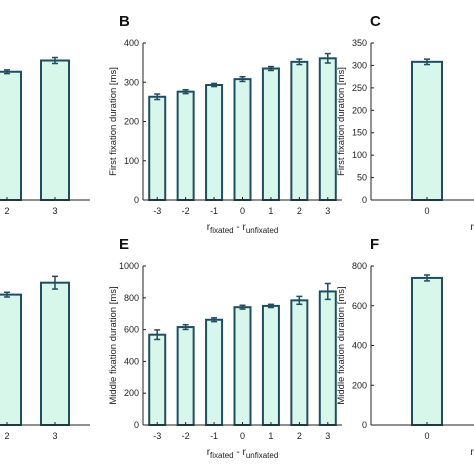  Describe the element at coordinates (375, 21) in the screenshot. I see `panel-letter-c: C` at that location.